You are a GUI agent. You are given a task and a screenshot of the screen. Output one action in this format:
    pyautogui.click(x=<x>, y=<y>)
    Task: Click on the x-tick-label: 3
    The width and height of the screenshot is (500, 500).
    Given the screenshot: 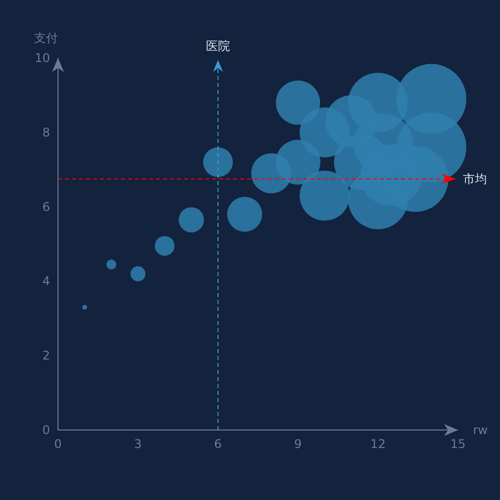 What is the action you would take?
    pyautogui.click(x=138, y=444)
    